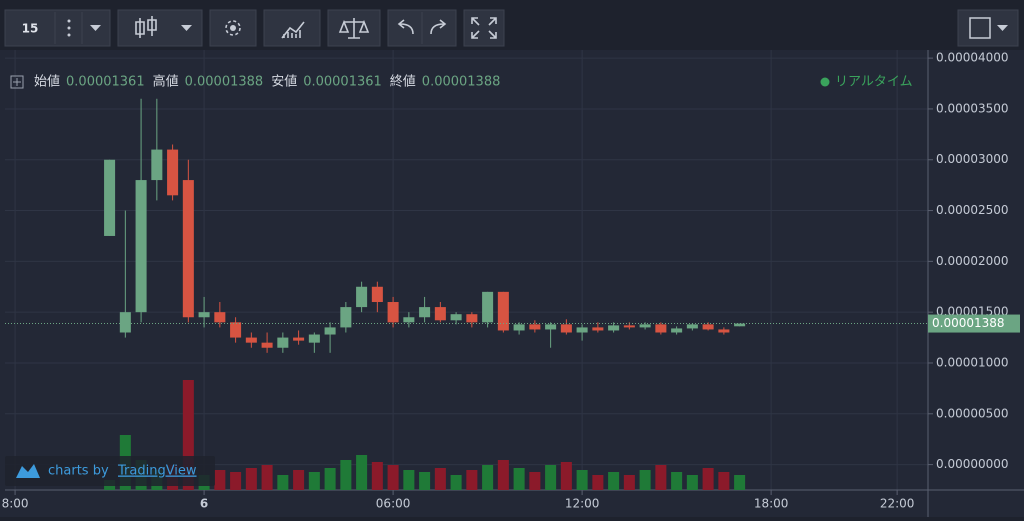 Image resolution: width=1024 pixels, height=521 pixels. Describe the element at coordinates (30, 29) in the screenshot. I see `interval: 15` at that location.